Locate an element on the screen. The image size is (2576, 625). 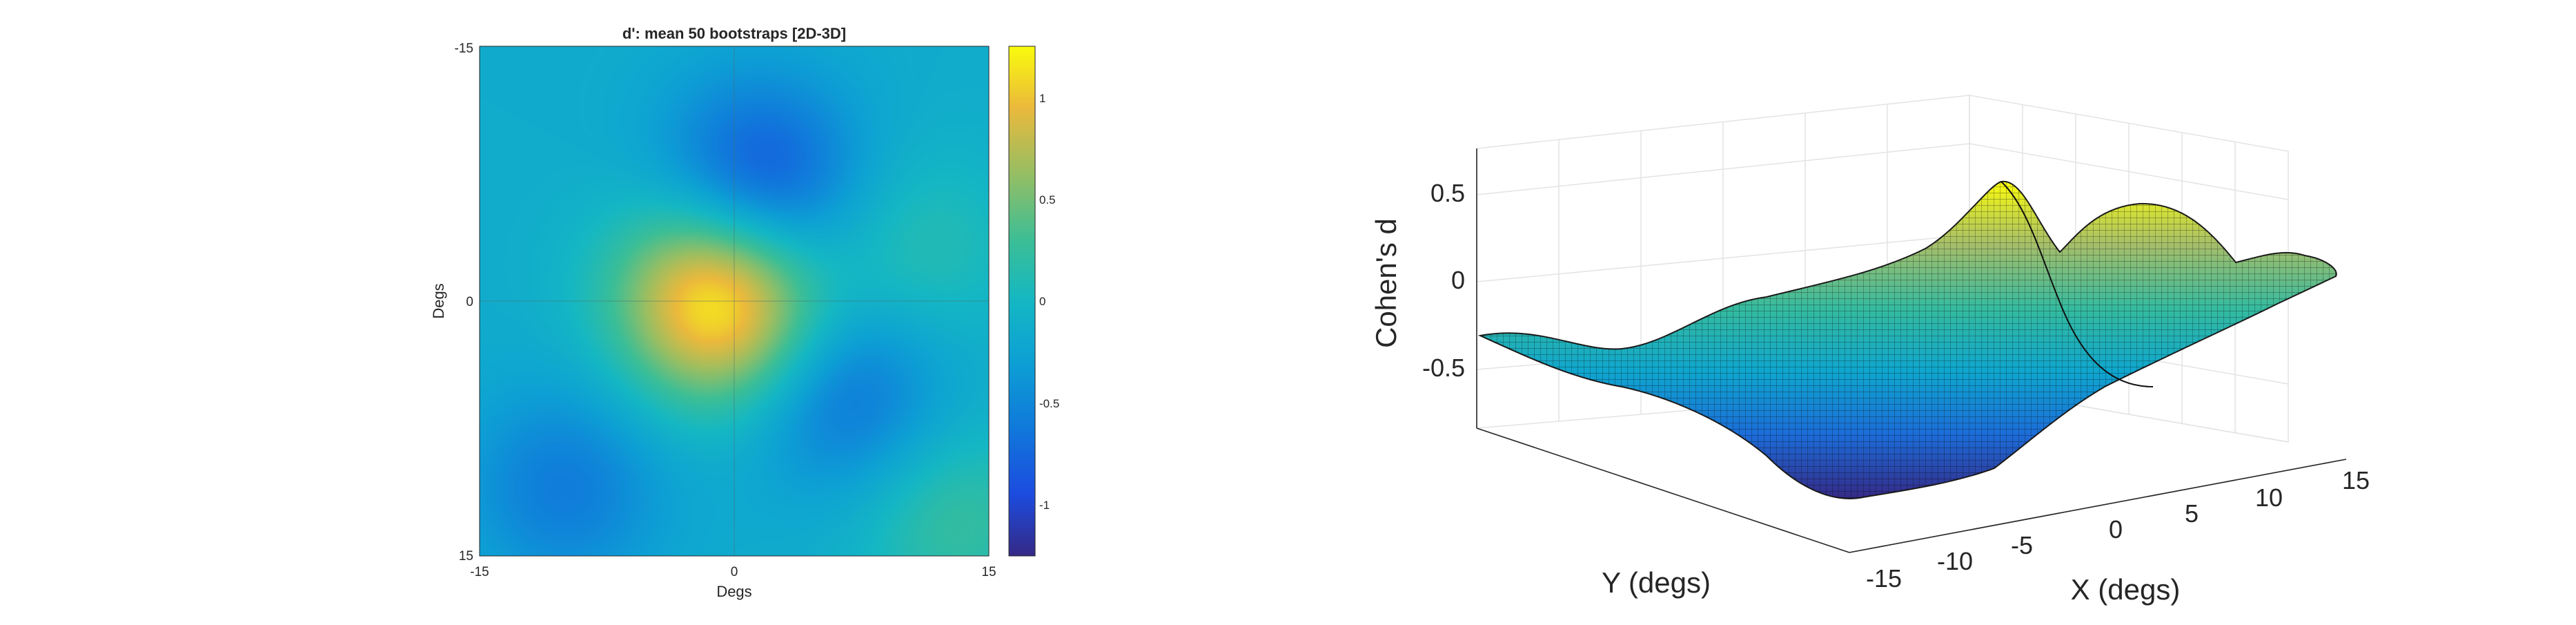
surface-z-ticks: 0.5 0 -0.5 is located at coordinates (1443, 280).